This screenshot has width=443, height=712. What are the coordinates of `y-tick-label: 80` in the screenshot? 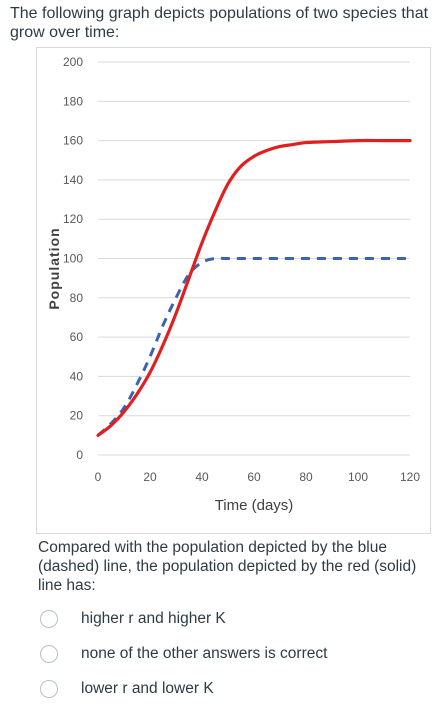 It's located at (77, 298).